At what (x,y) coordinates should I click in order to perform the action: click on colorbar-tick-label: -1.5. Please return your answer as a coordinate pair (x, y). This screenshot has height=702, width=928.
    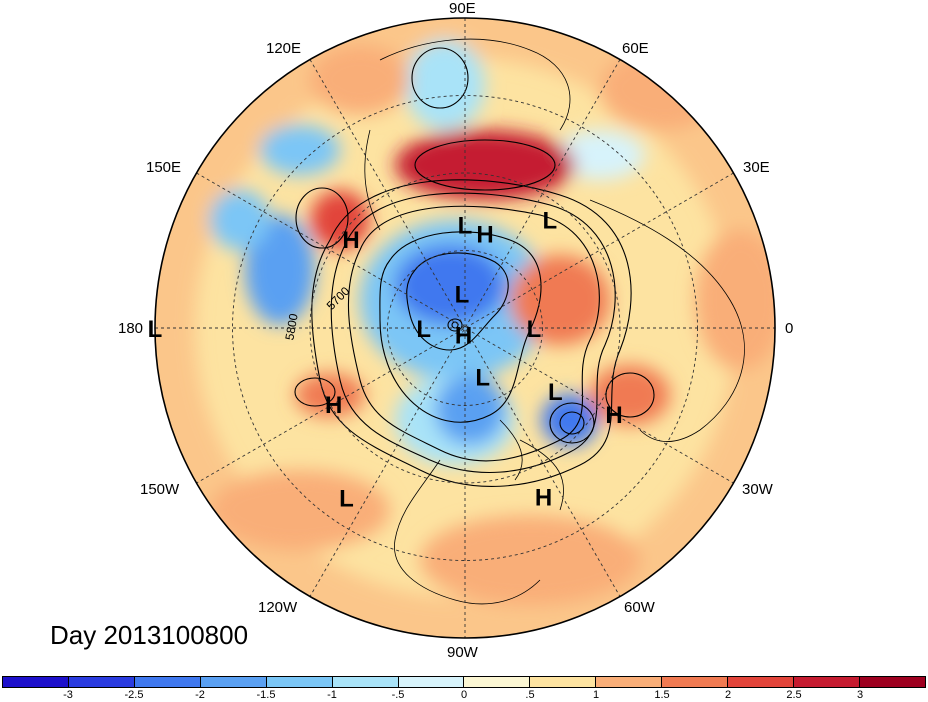
    Looking at the image, I should click on (266, 695).